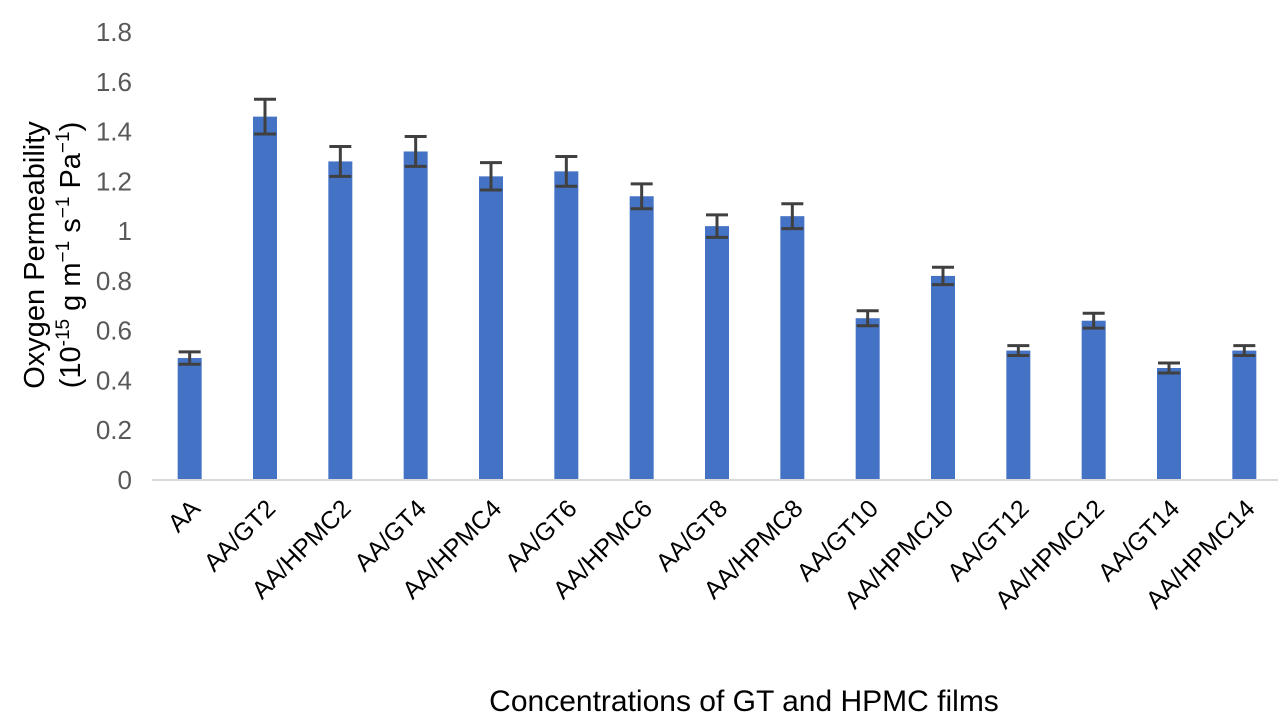 The height and width of the screenshot is (719, 1280). I want to click on y-tick-label: 0.4, so click(114, 380).